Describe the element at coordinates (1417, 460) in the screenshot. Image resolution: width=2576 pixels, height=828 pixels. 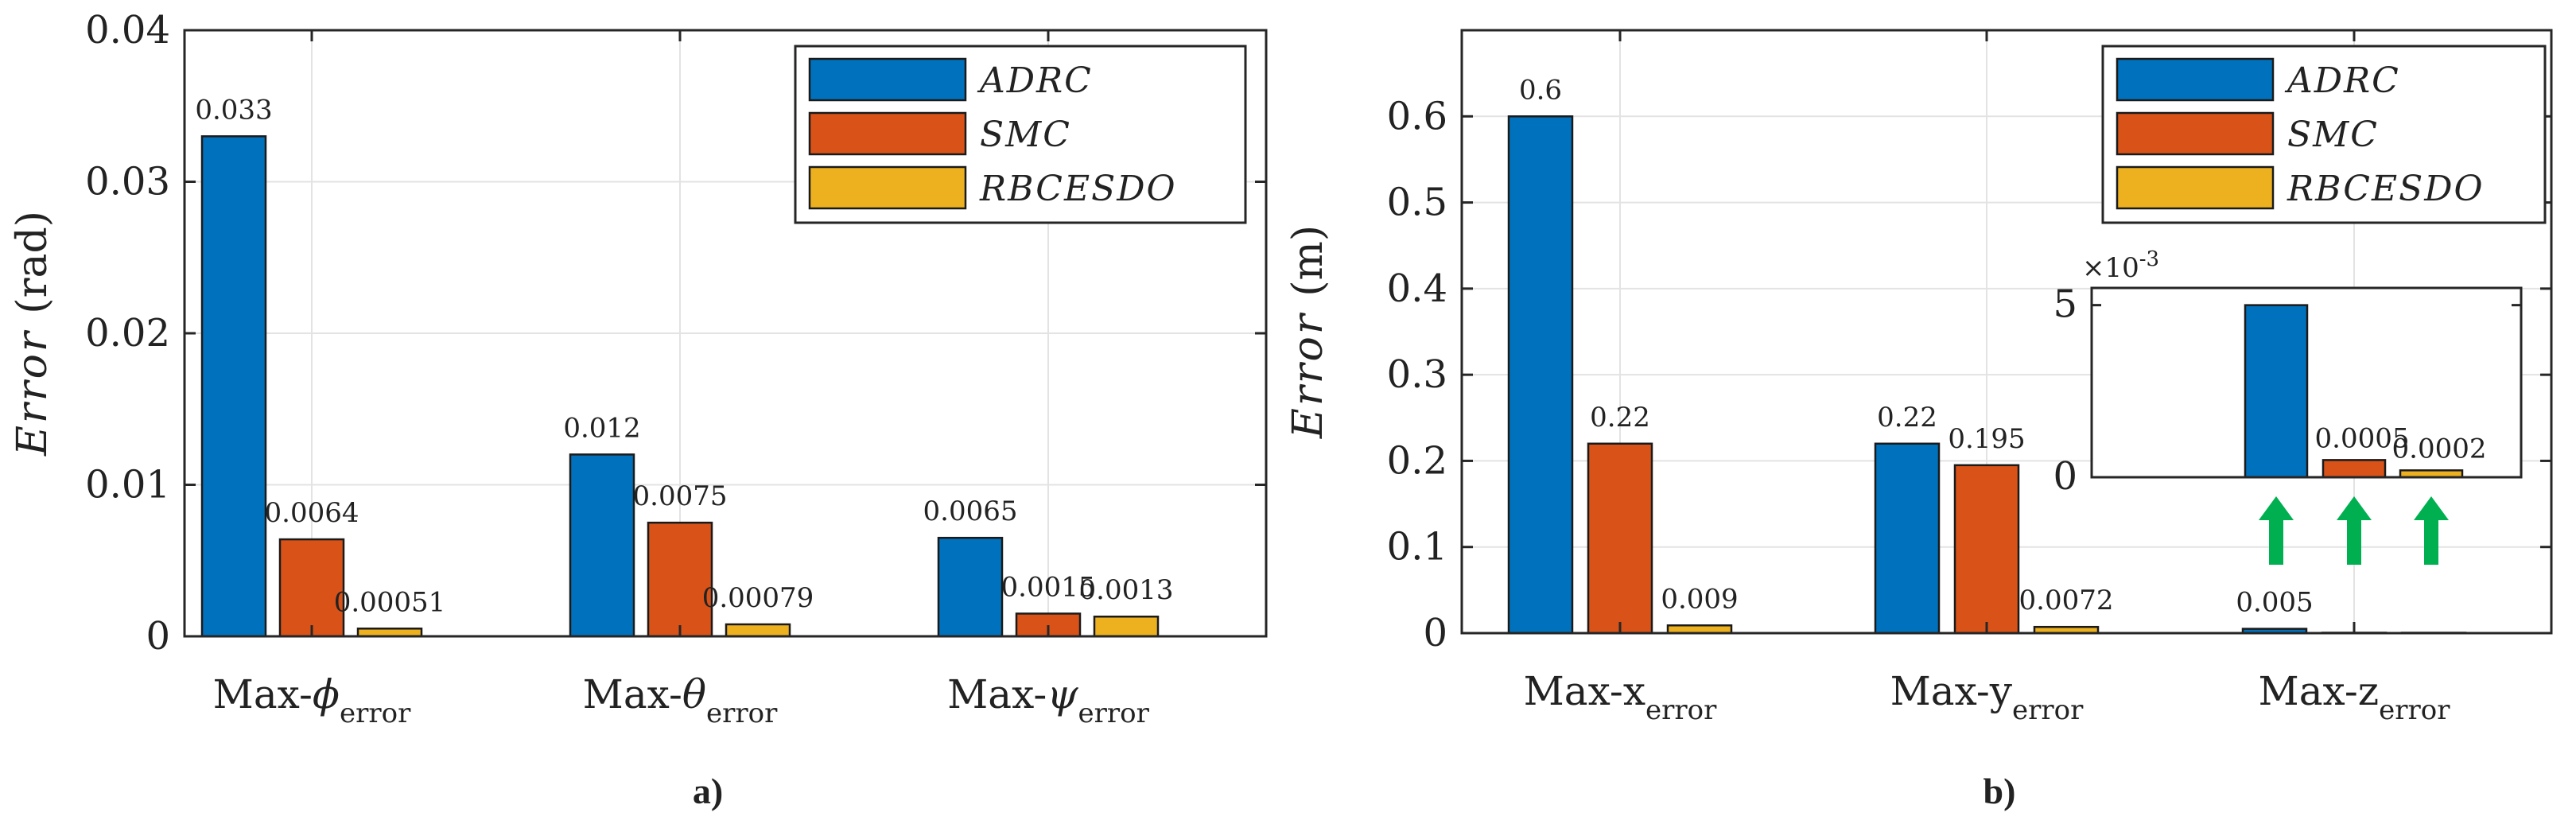
I see `y-tick-label: 0.2` at that location.